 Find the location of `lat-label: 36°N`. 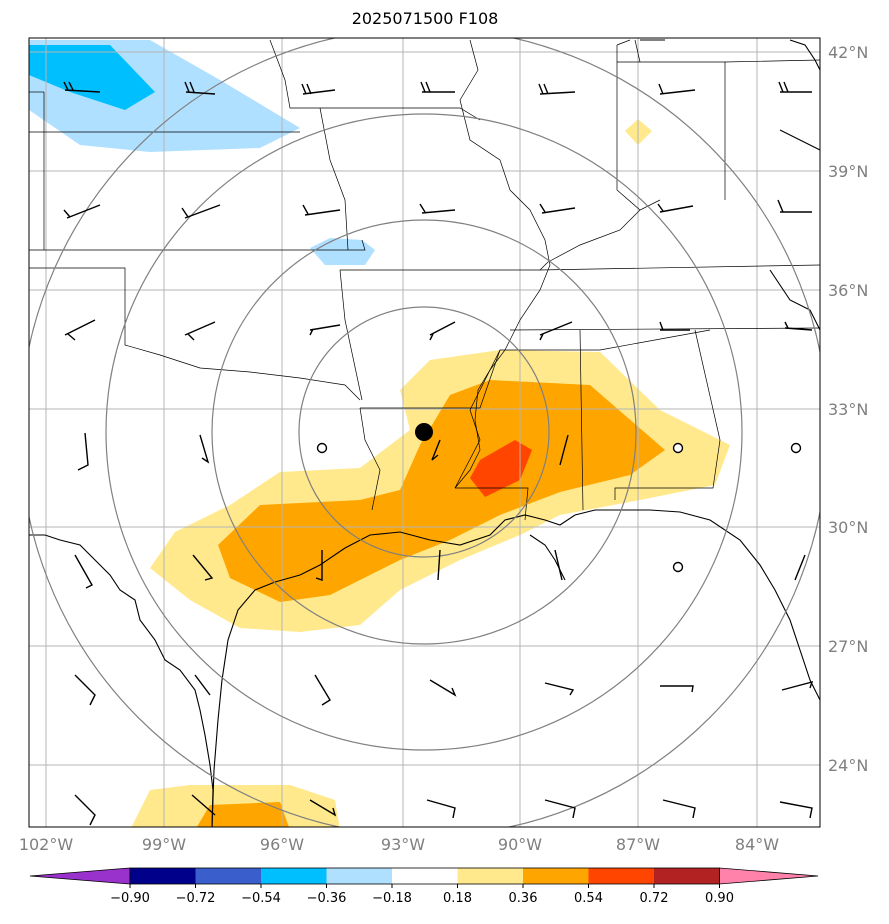

lat-label: 36°N is located at coordinates (848, 290).